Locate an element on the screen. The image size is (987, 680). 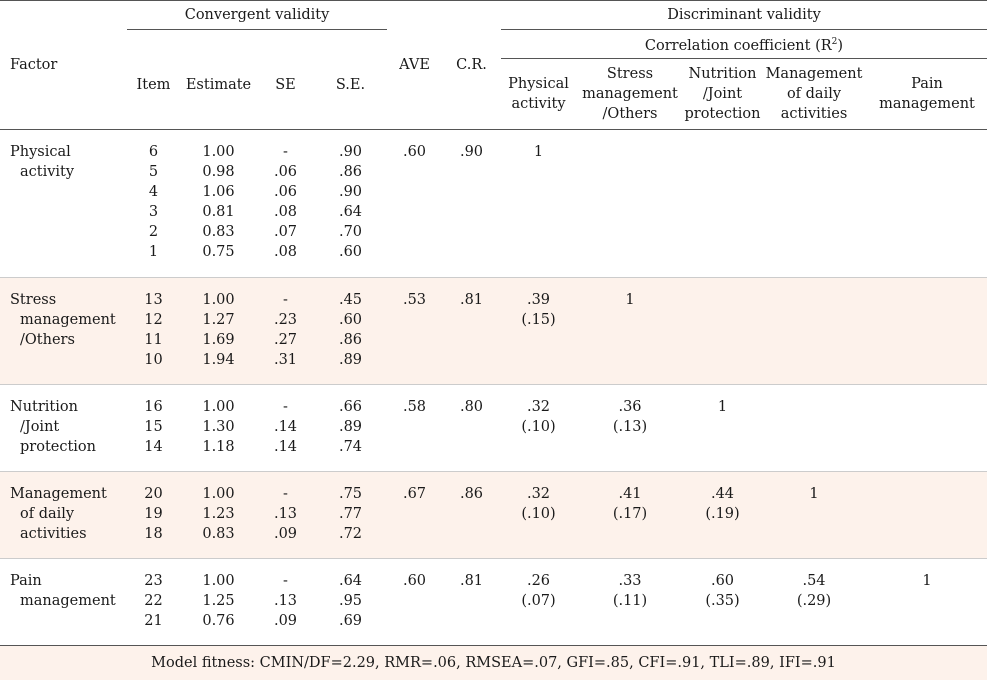
cell-line: (.11) is located at coordinates (630, 601).